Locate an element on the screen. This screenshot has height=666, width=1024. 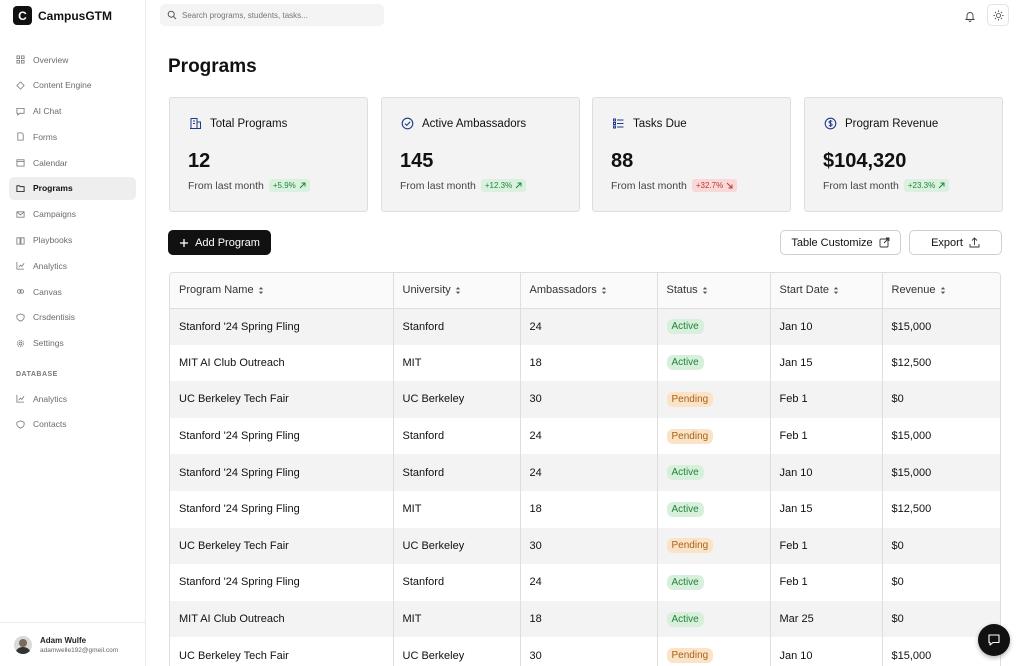
column-header-label: Status is located at coordinates (682, 290).